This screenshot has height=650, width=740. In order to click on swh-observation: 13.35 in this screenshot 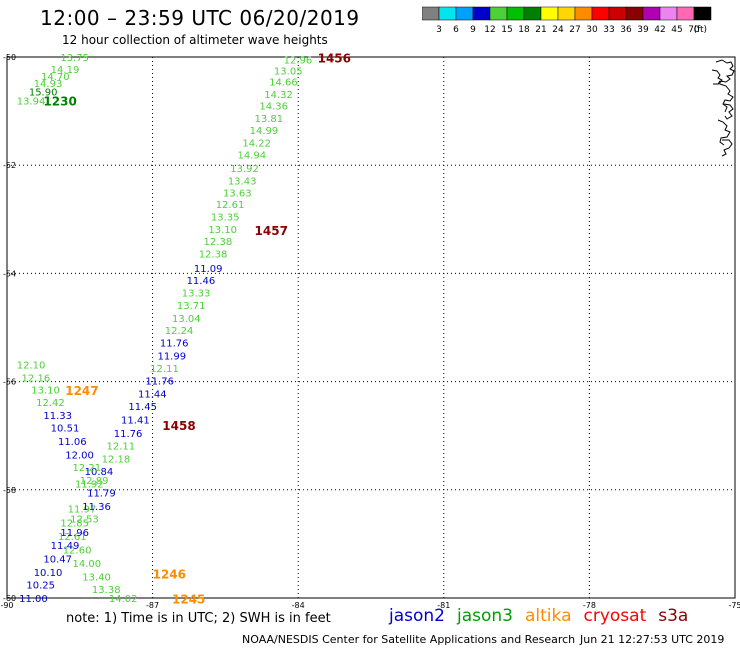, I will do `click(225, 218)`.